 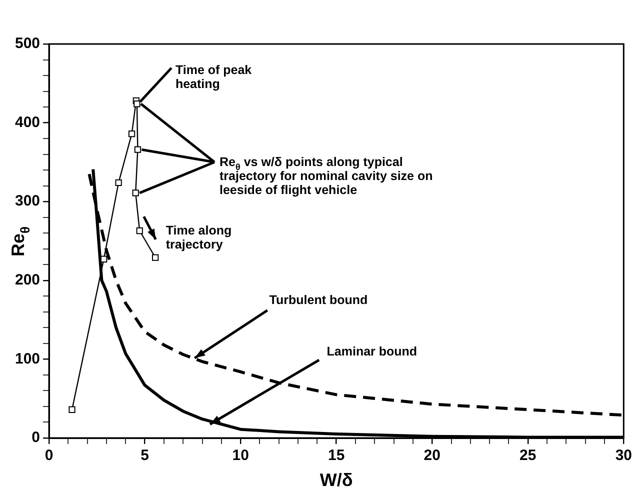 I want to click on annotation: Laminar bound, so click(x=372, y=351).